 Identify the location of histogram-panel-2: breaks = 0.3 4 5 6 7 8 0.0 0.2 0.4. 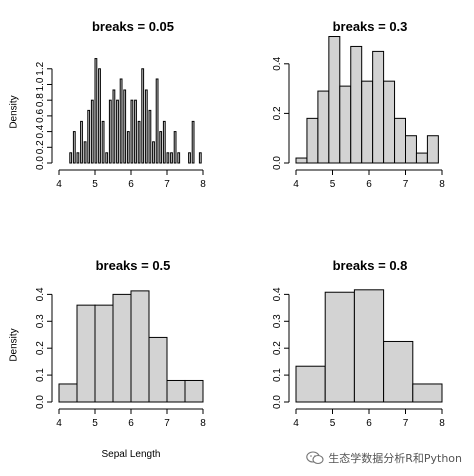
(358, 104).